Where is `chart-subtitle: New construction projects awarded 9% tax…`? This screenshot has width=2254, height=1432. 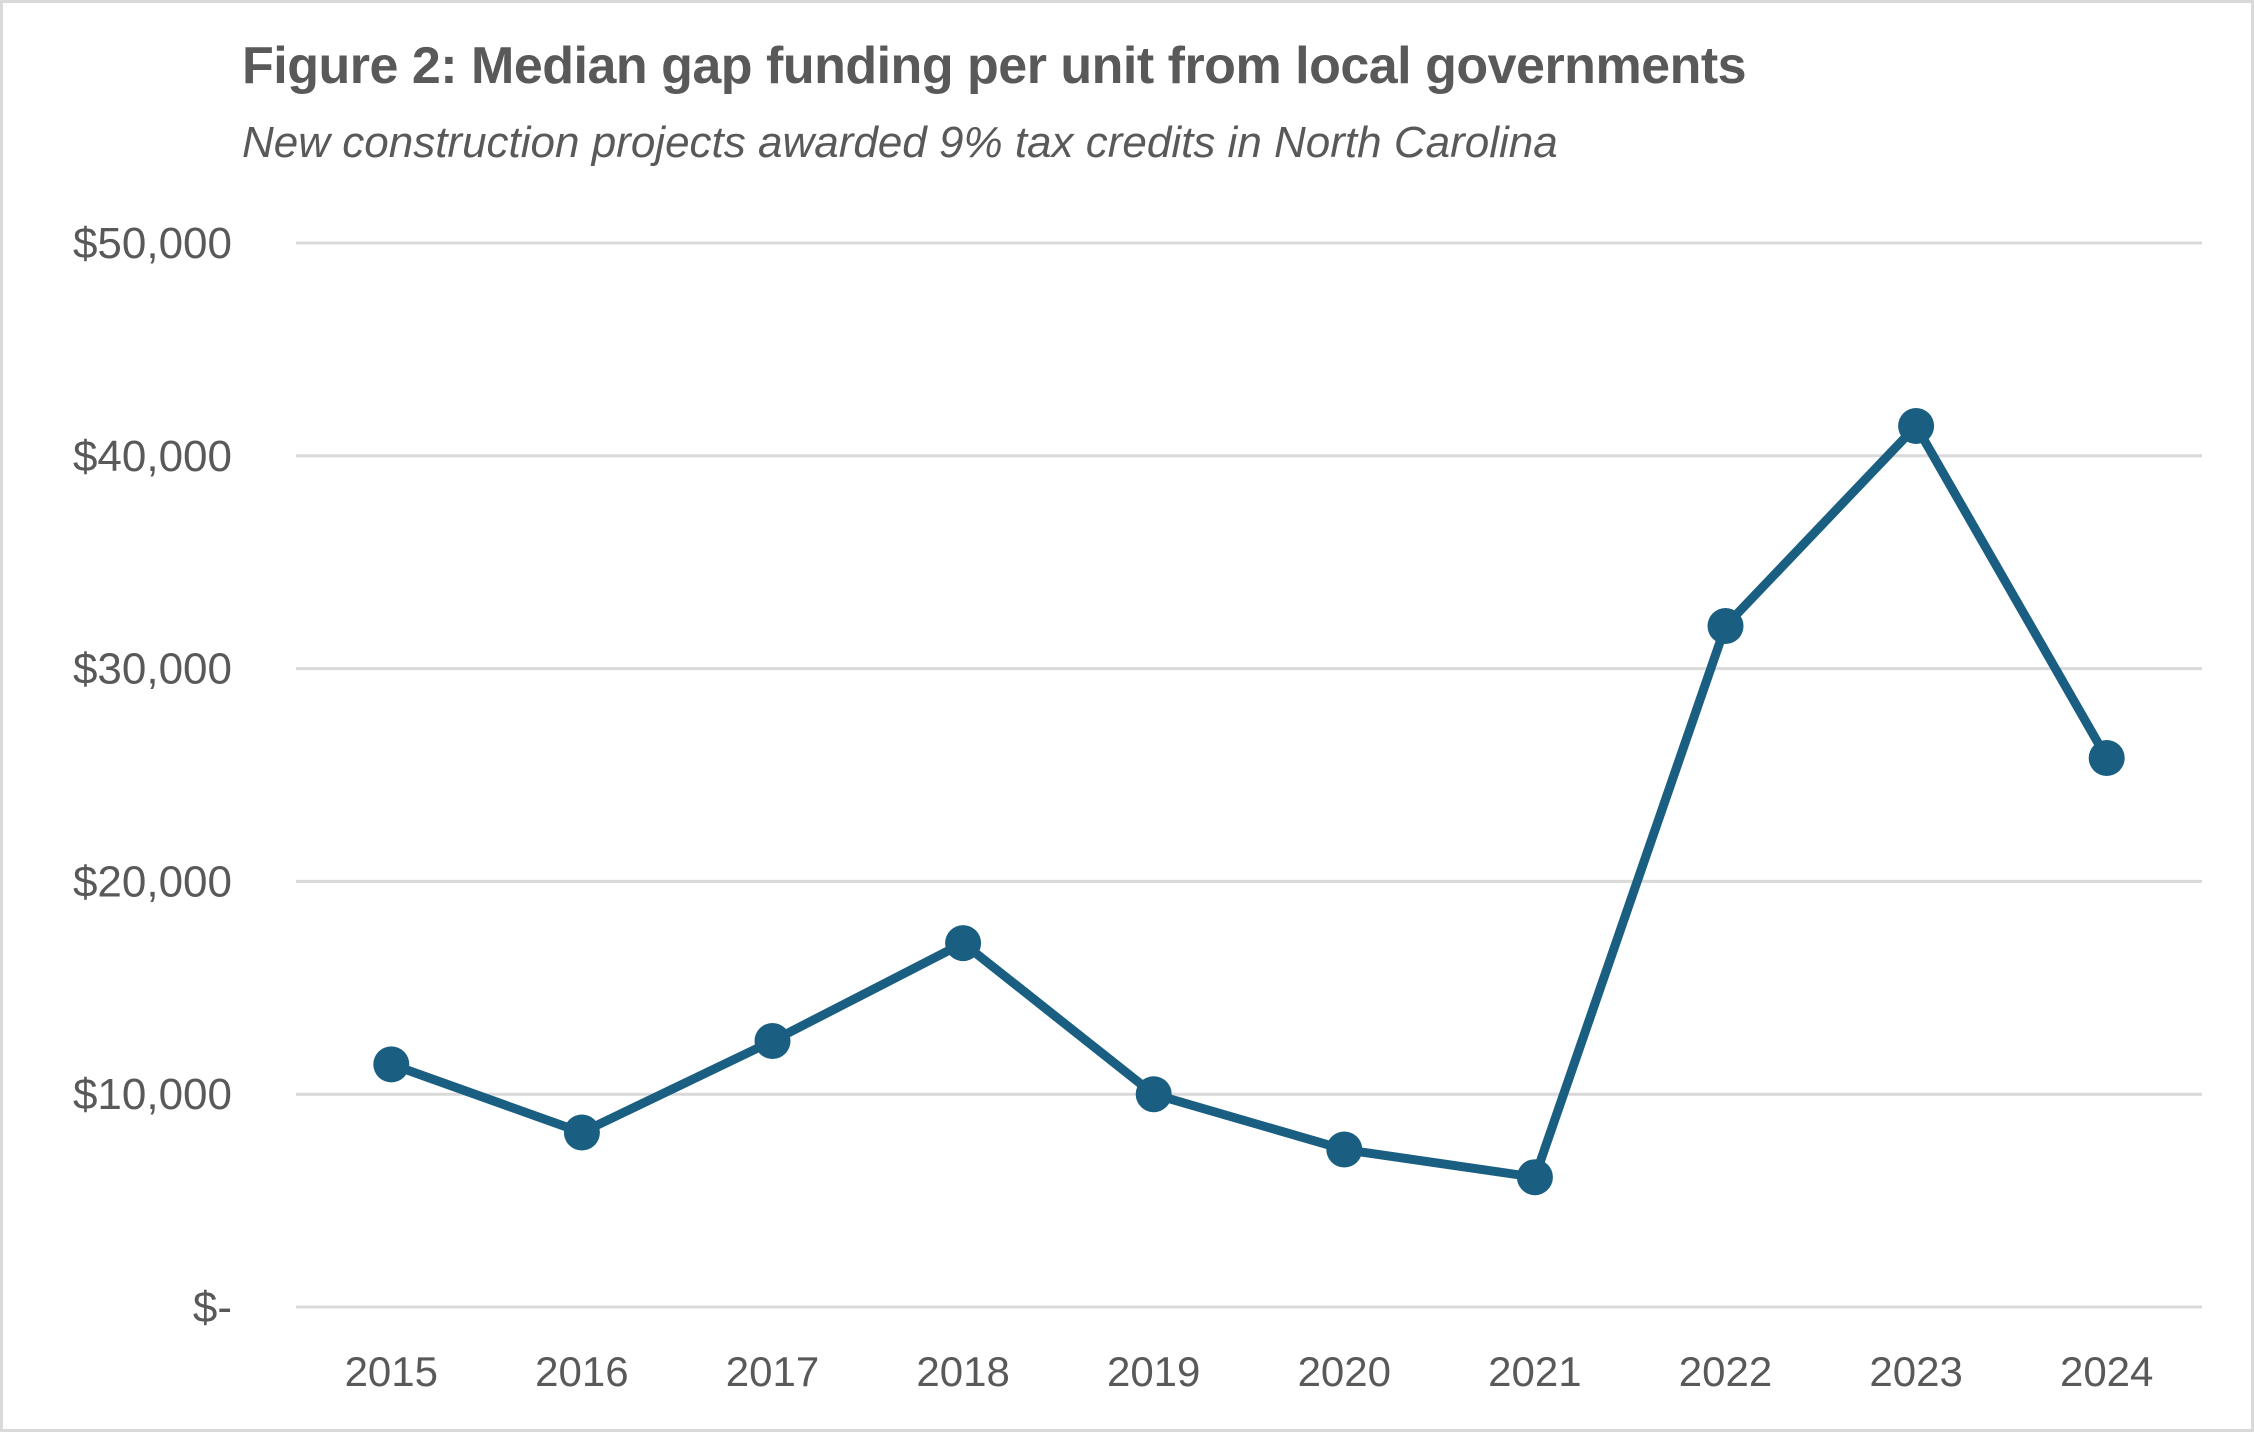 chart-subtitle: New construction projects awarded 9% tax… is located at coordinates (900, 142).